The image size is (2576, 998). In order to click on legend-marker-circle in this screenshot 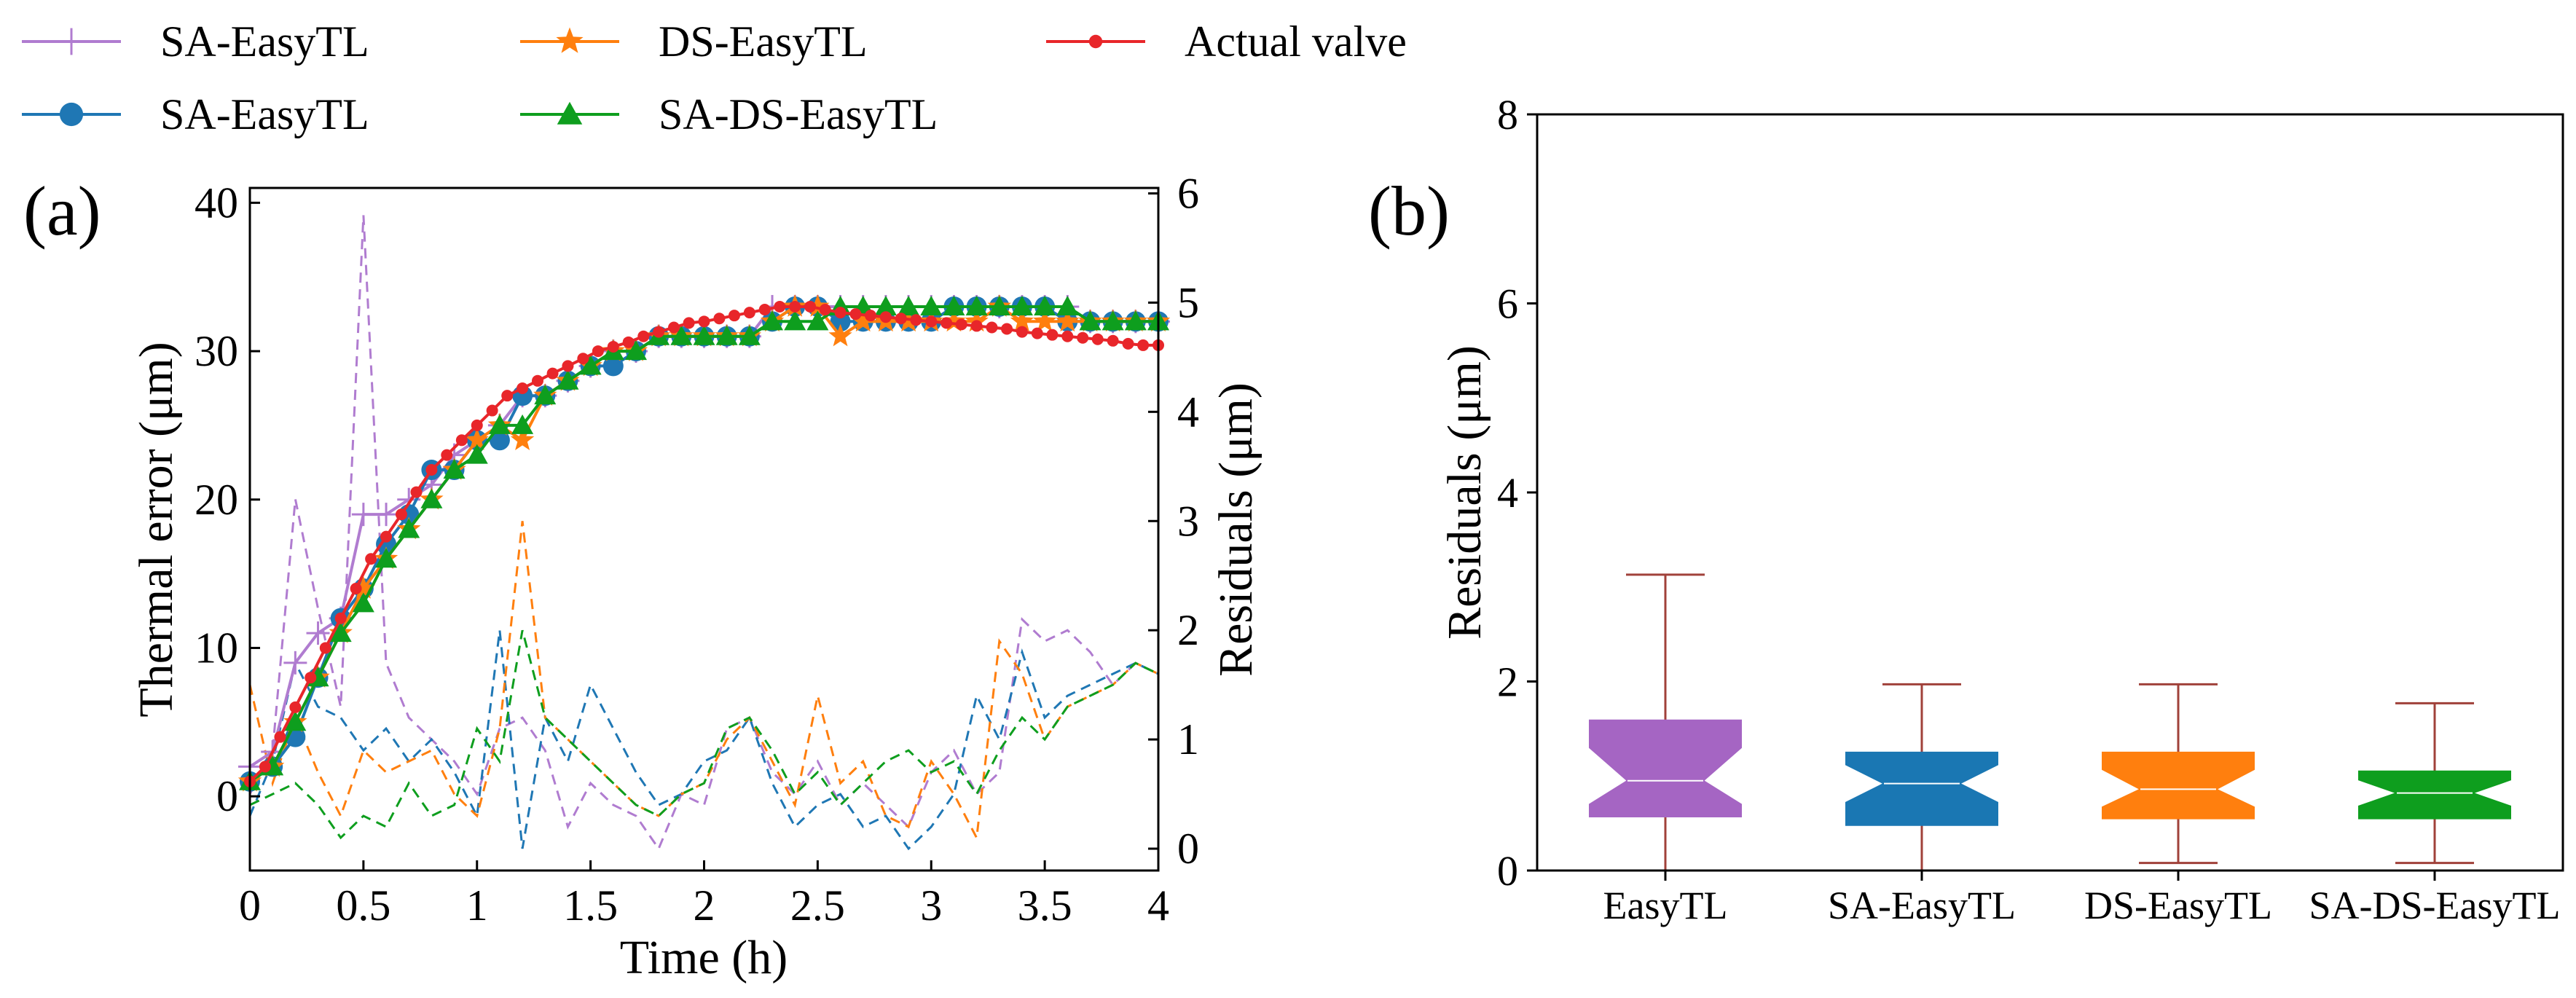, I will do `click(71, 114)`.